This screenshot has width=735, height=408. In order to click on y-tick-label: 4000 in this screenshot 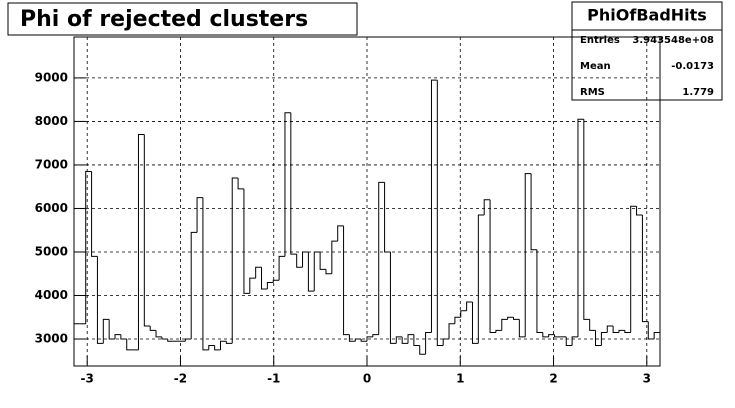, I will do `click(51, 295)`.